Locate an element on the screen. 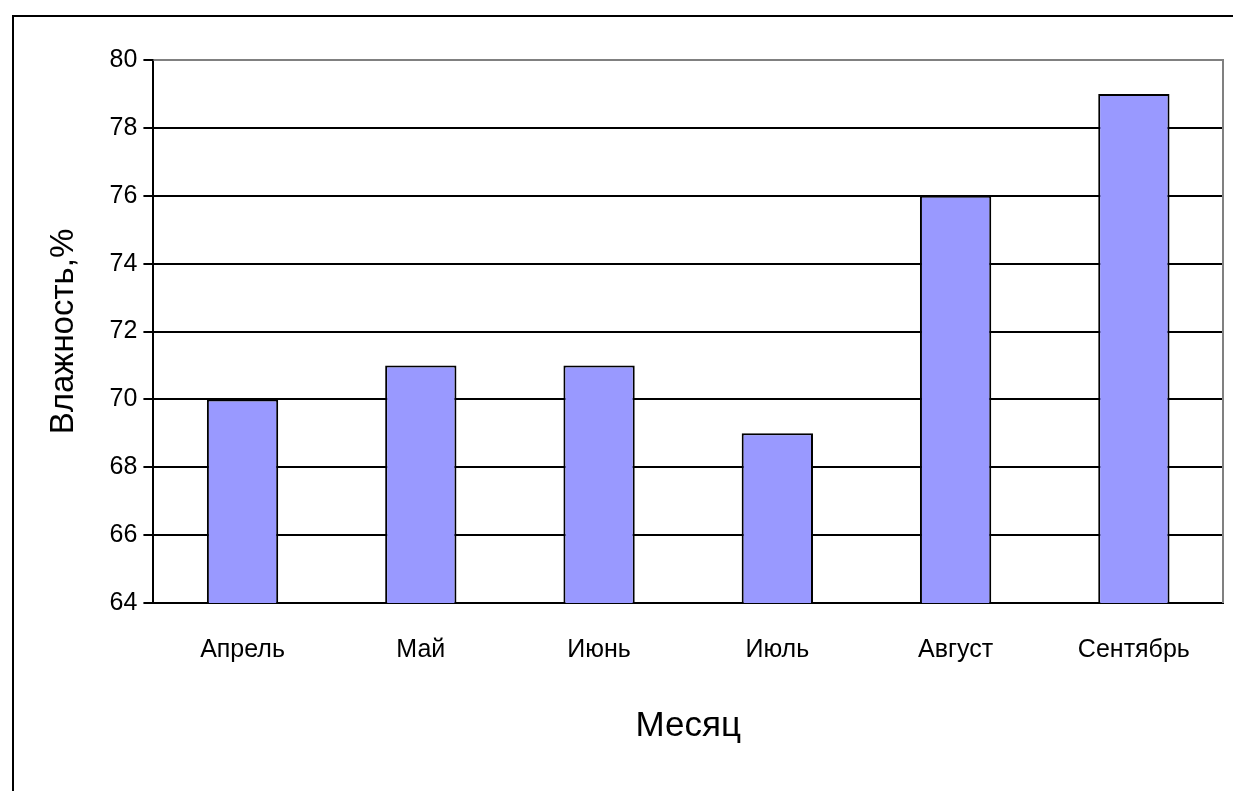  y-tick-label: 74 is located at coordinates (123, 261).